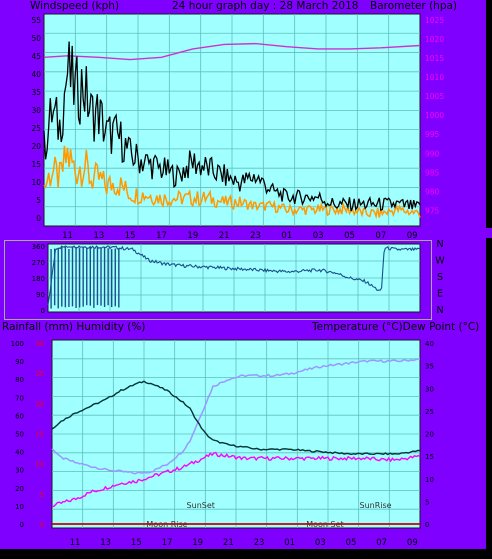 The height and width of the screenshot is (559, 492). What do you see at coordinates (432, 191) in the screenshot?
I see `barometer-tick-label: 980` at bounding box center [432, 191].